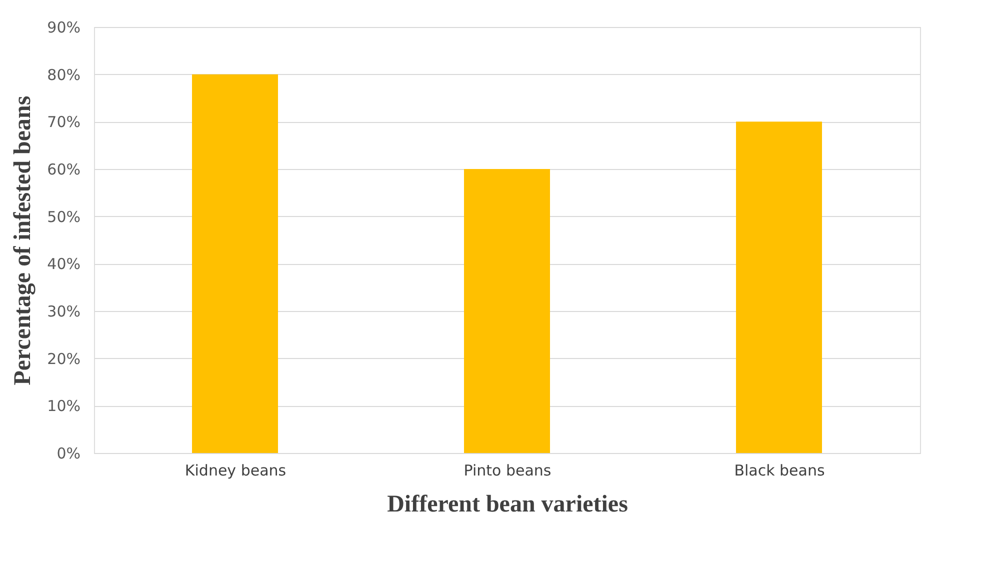  I want to click on x-tick-label: Black beans, so click(779, 471).